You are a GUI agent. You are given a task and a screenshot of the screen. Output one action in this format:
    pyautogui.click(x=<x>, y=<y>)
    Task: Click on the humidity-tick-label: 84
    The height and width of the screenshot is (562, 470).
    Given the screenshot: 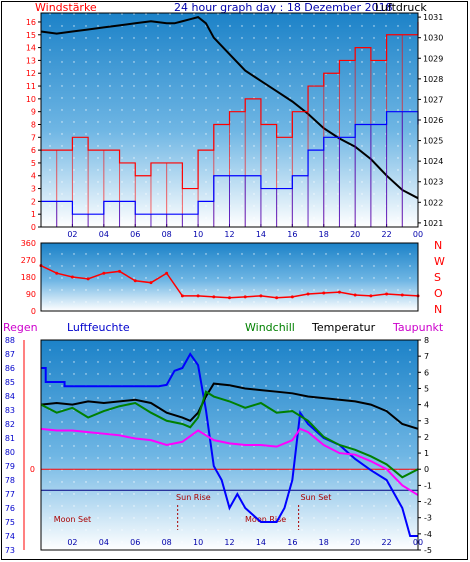 What is the action you would take?
    pyautogui.click(x=10, y=396)
    